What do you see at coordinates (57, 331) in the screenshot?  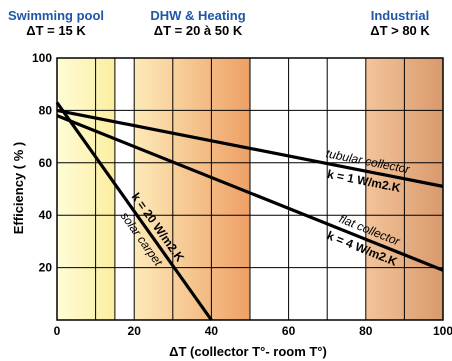 I see `x-tick-label: 0` at bounding box center [57, 331].